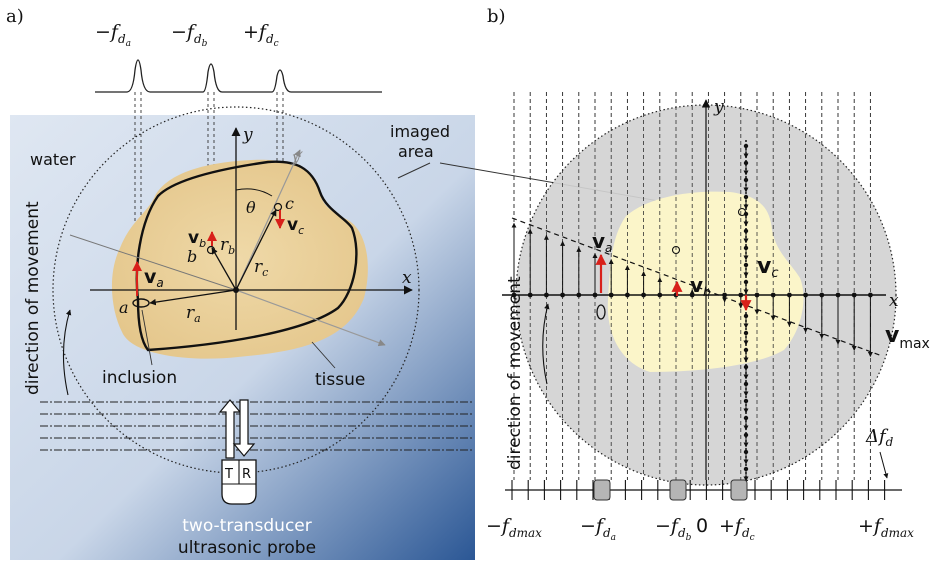 The width and height of the screenshot is (941, 565). What do you see at coordinates (278, 207) in the screenshot?
I see `point-c-marker` at bounding box center [278, 207].